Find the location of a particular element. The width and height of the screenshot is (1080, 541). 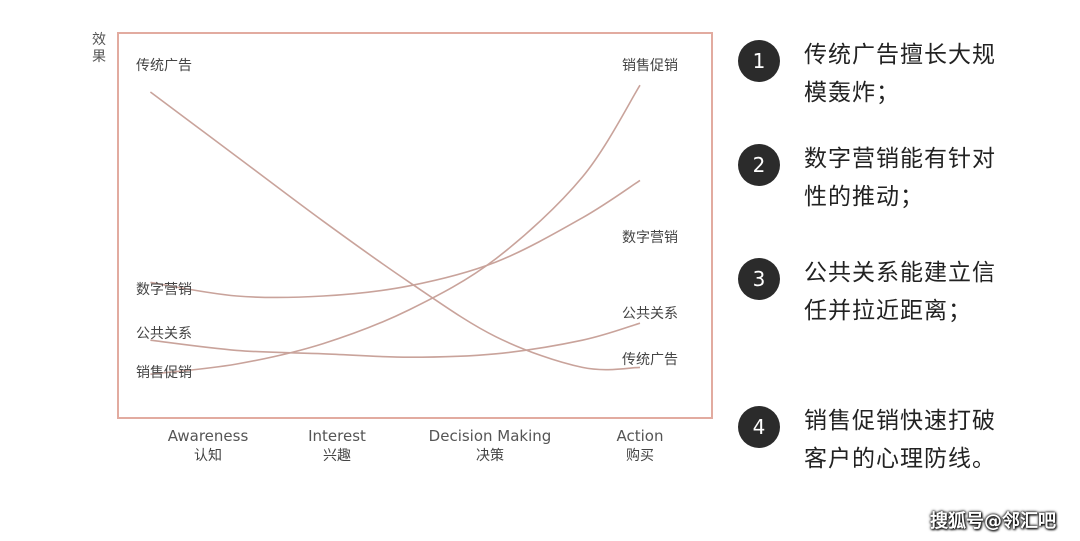

point-text: 数字营销能有针对性的推动； is located at coordinates (900, 178).